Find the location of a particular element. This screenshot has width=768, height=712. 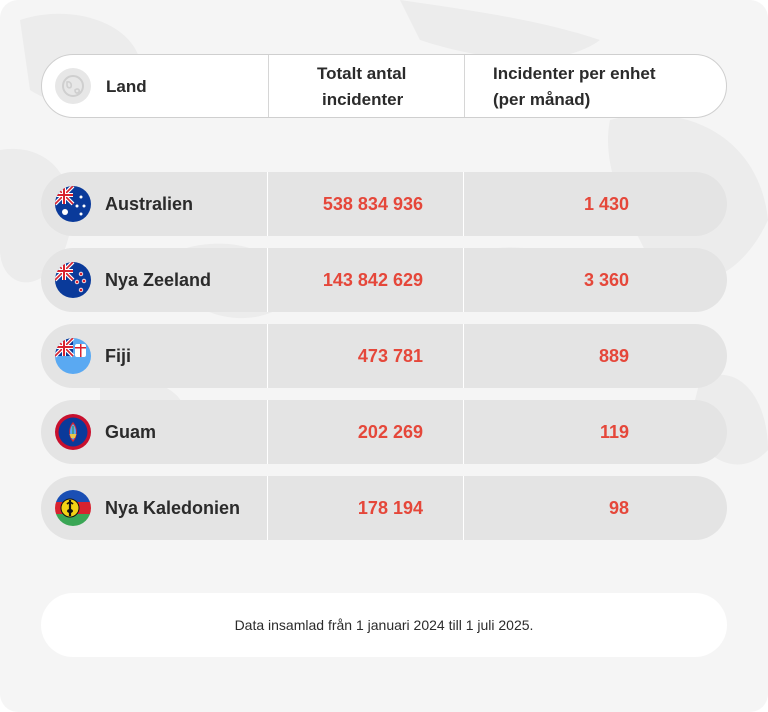

total-incidents: 473 781 is located at coordinates (390, 356).